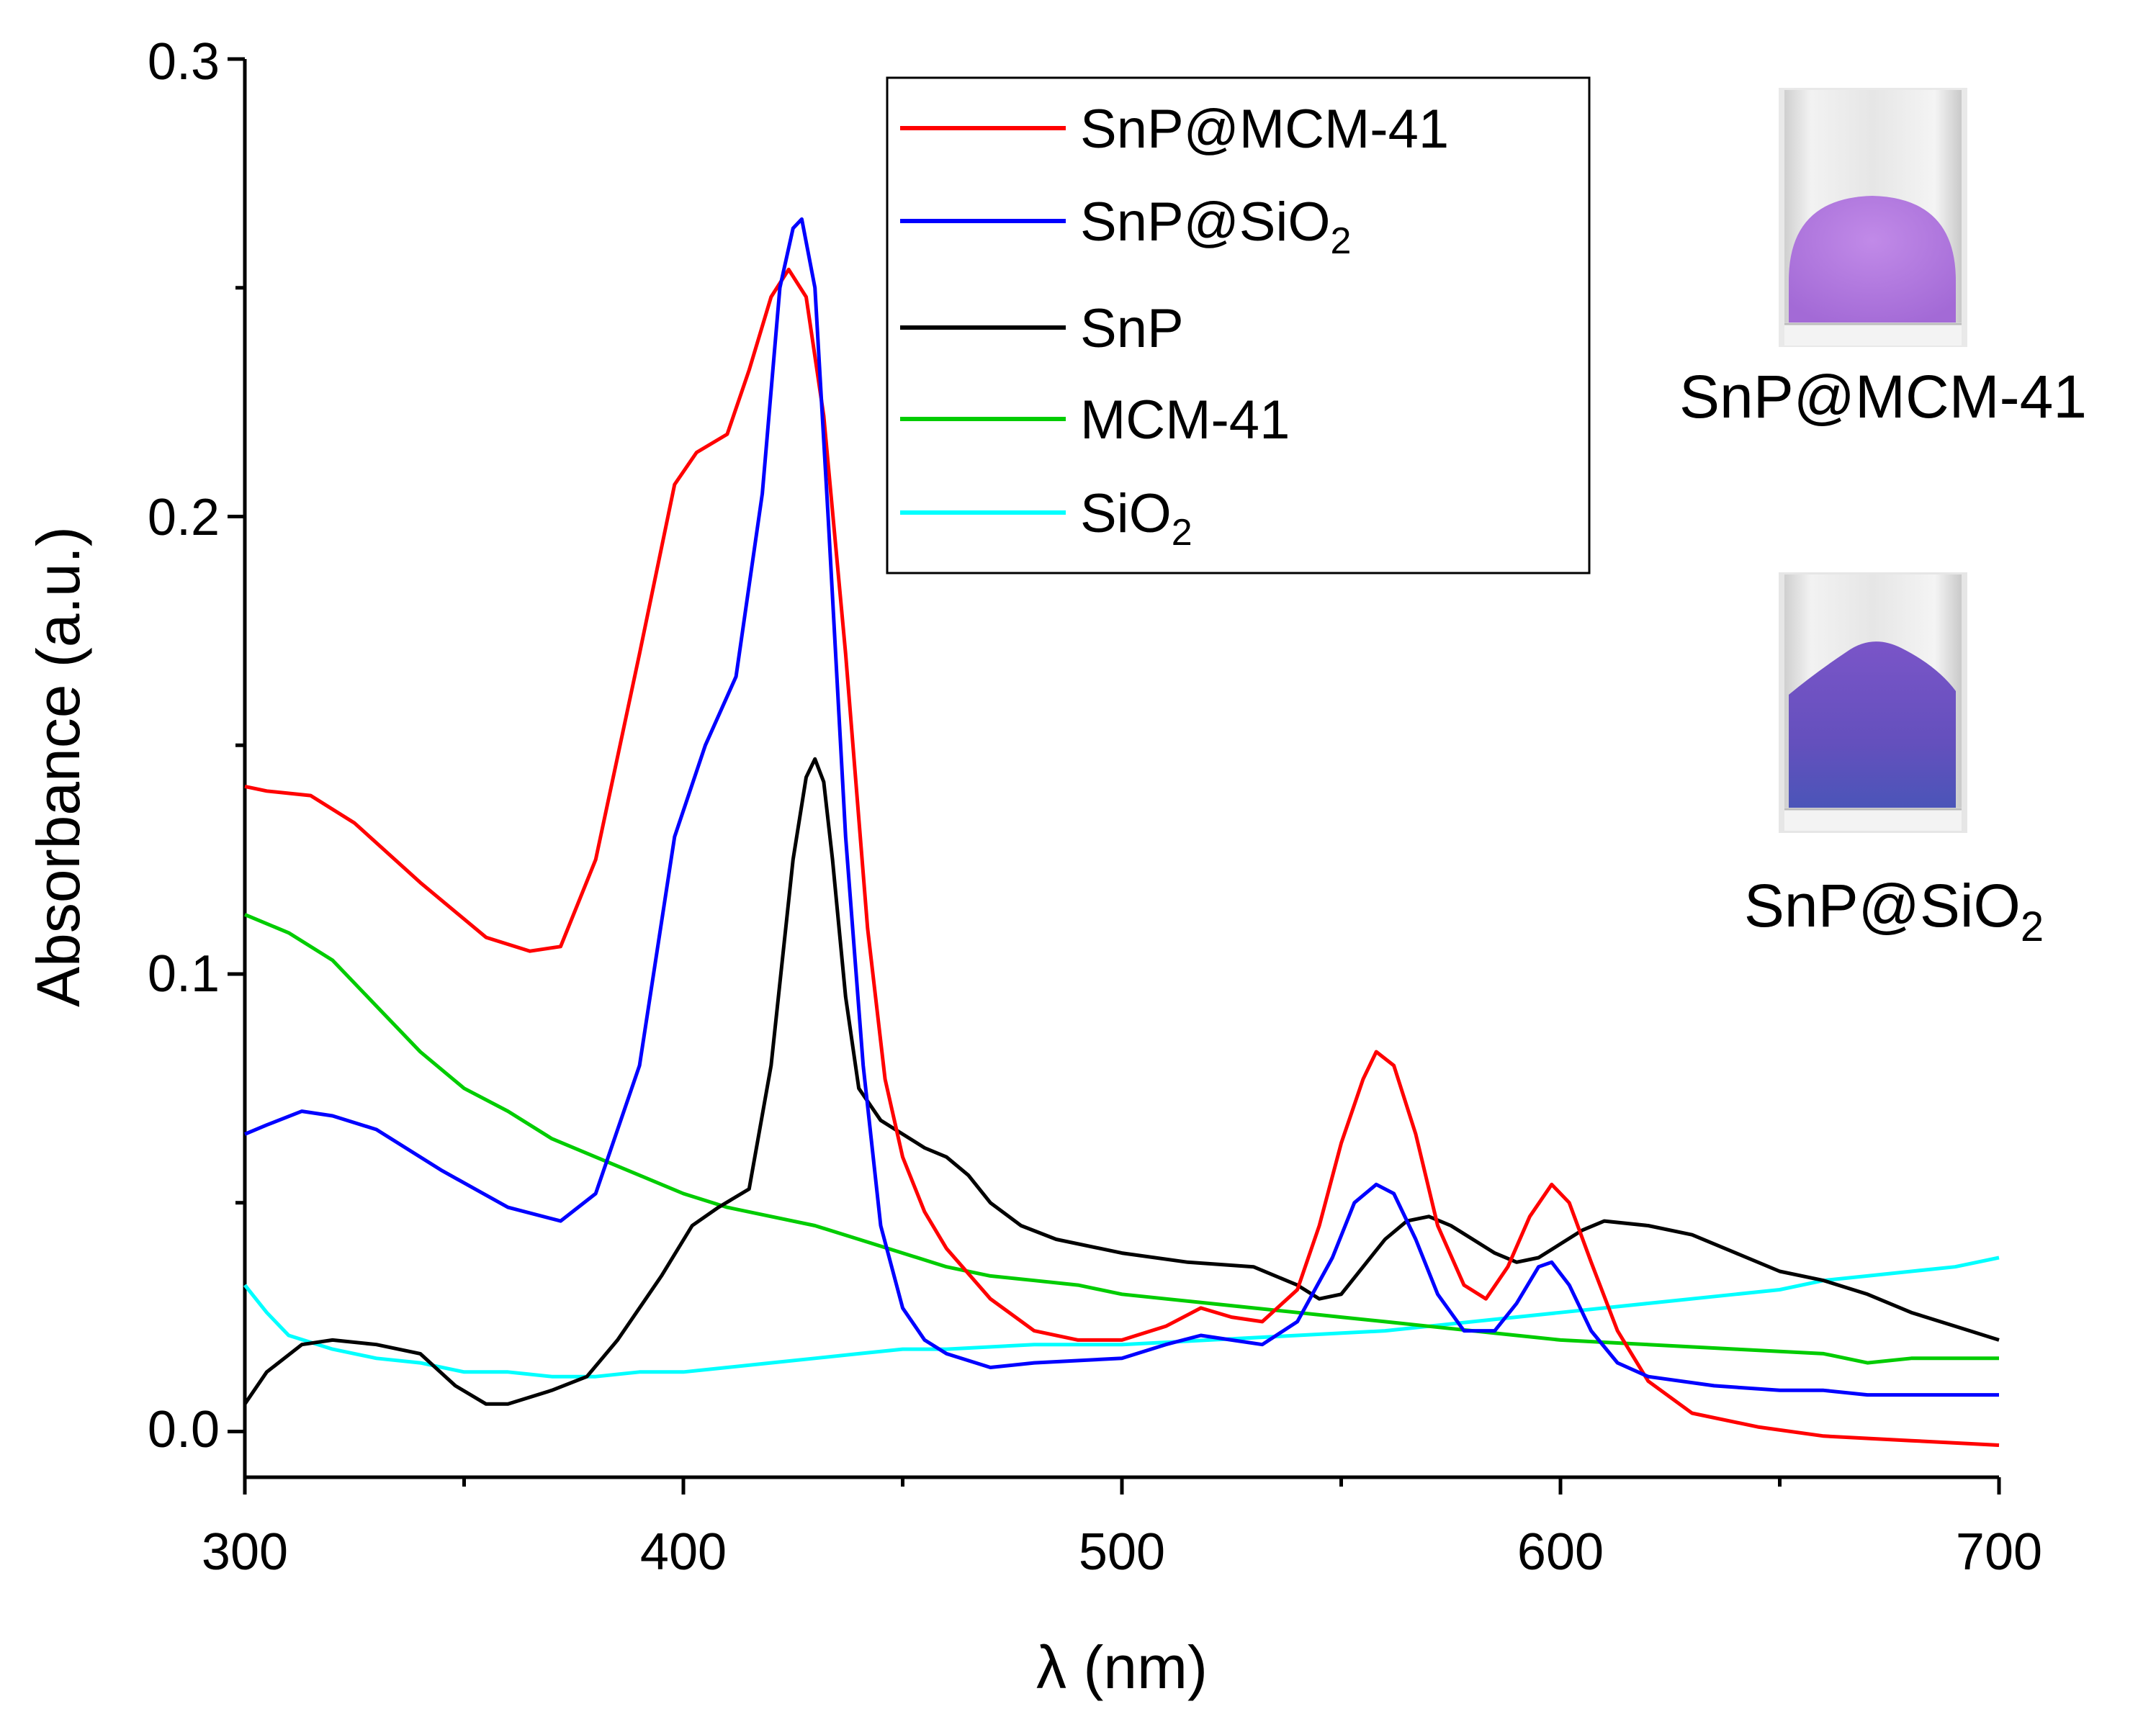  I want to click on vial-photo-snp-at-sio2, so click(1873, 702).